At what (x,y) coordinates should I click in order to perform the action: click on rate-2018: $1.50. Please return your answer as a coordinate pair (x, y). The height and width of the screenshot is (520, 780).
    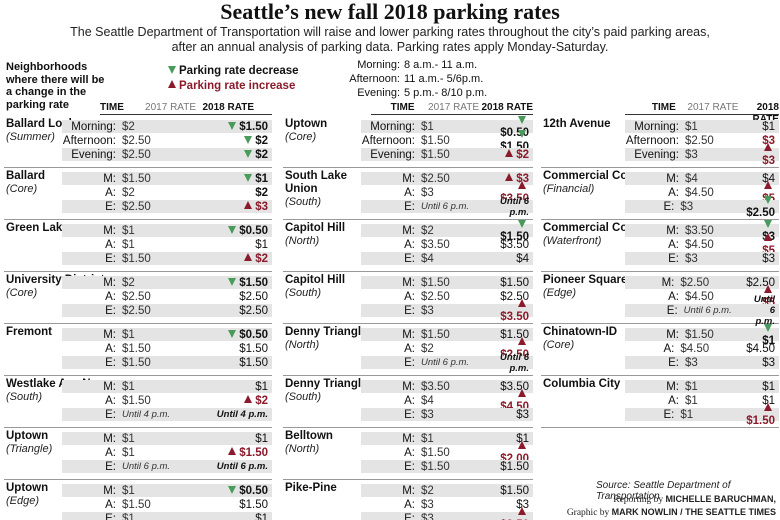
    Looking at the image, I should click on (233, 505).